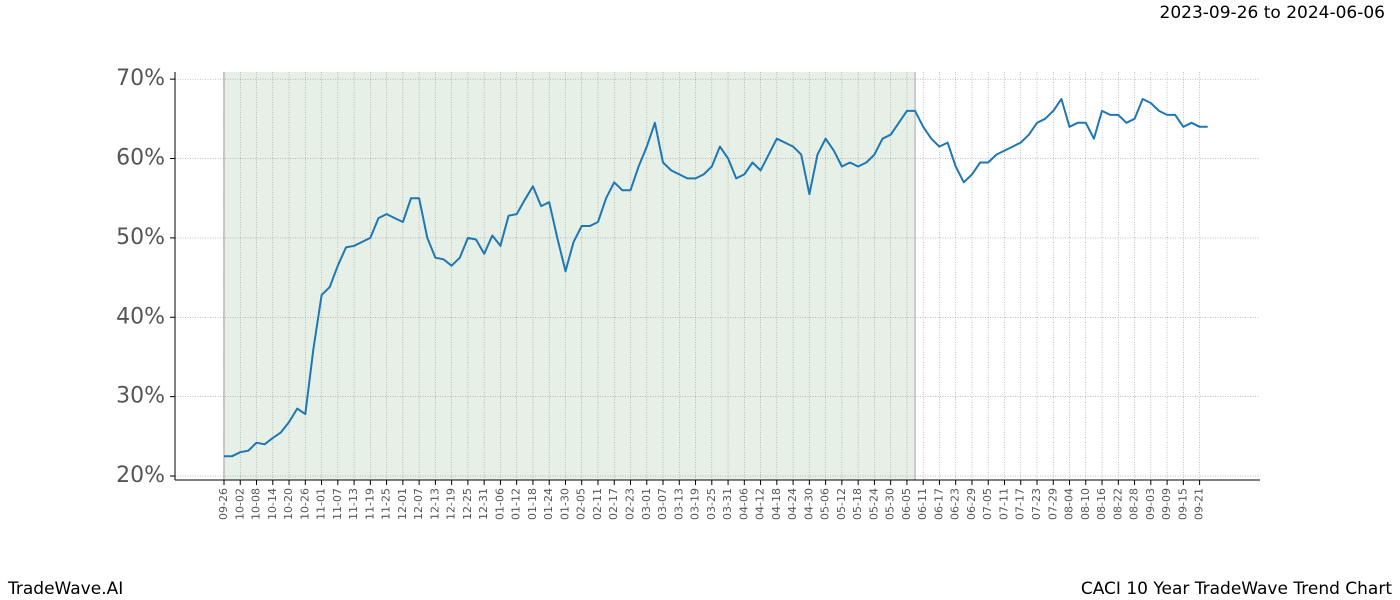  I want to click on date-range: 2023-09-26 to 2024-06-06, so click(1272, 13).